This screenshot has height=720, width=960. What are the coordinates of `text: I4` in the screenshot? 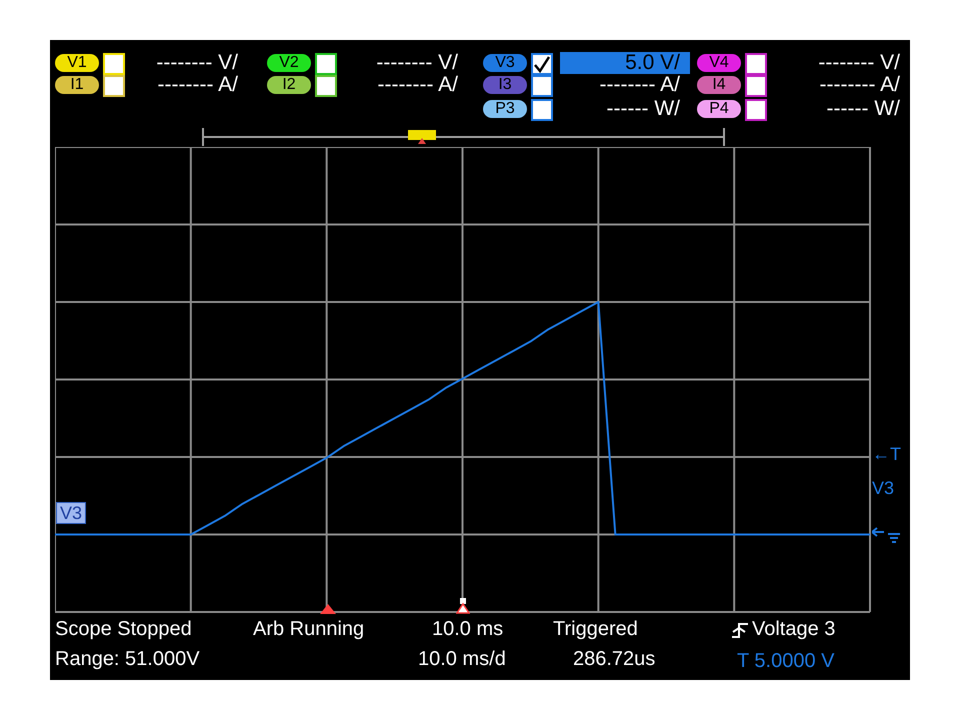 It's located at (719, 85).